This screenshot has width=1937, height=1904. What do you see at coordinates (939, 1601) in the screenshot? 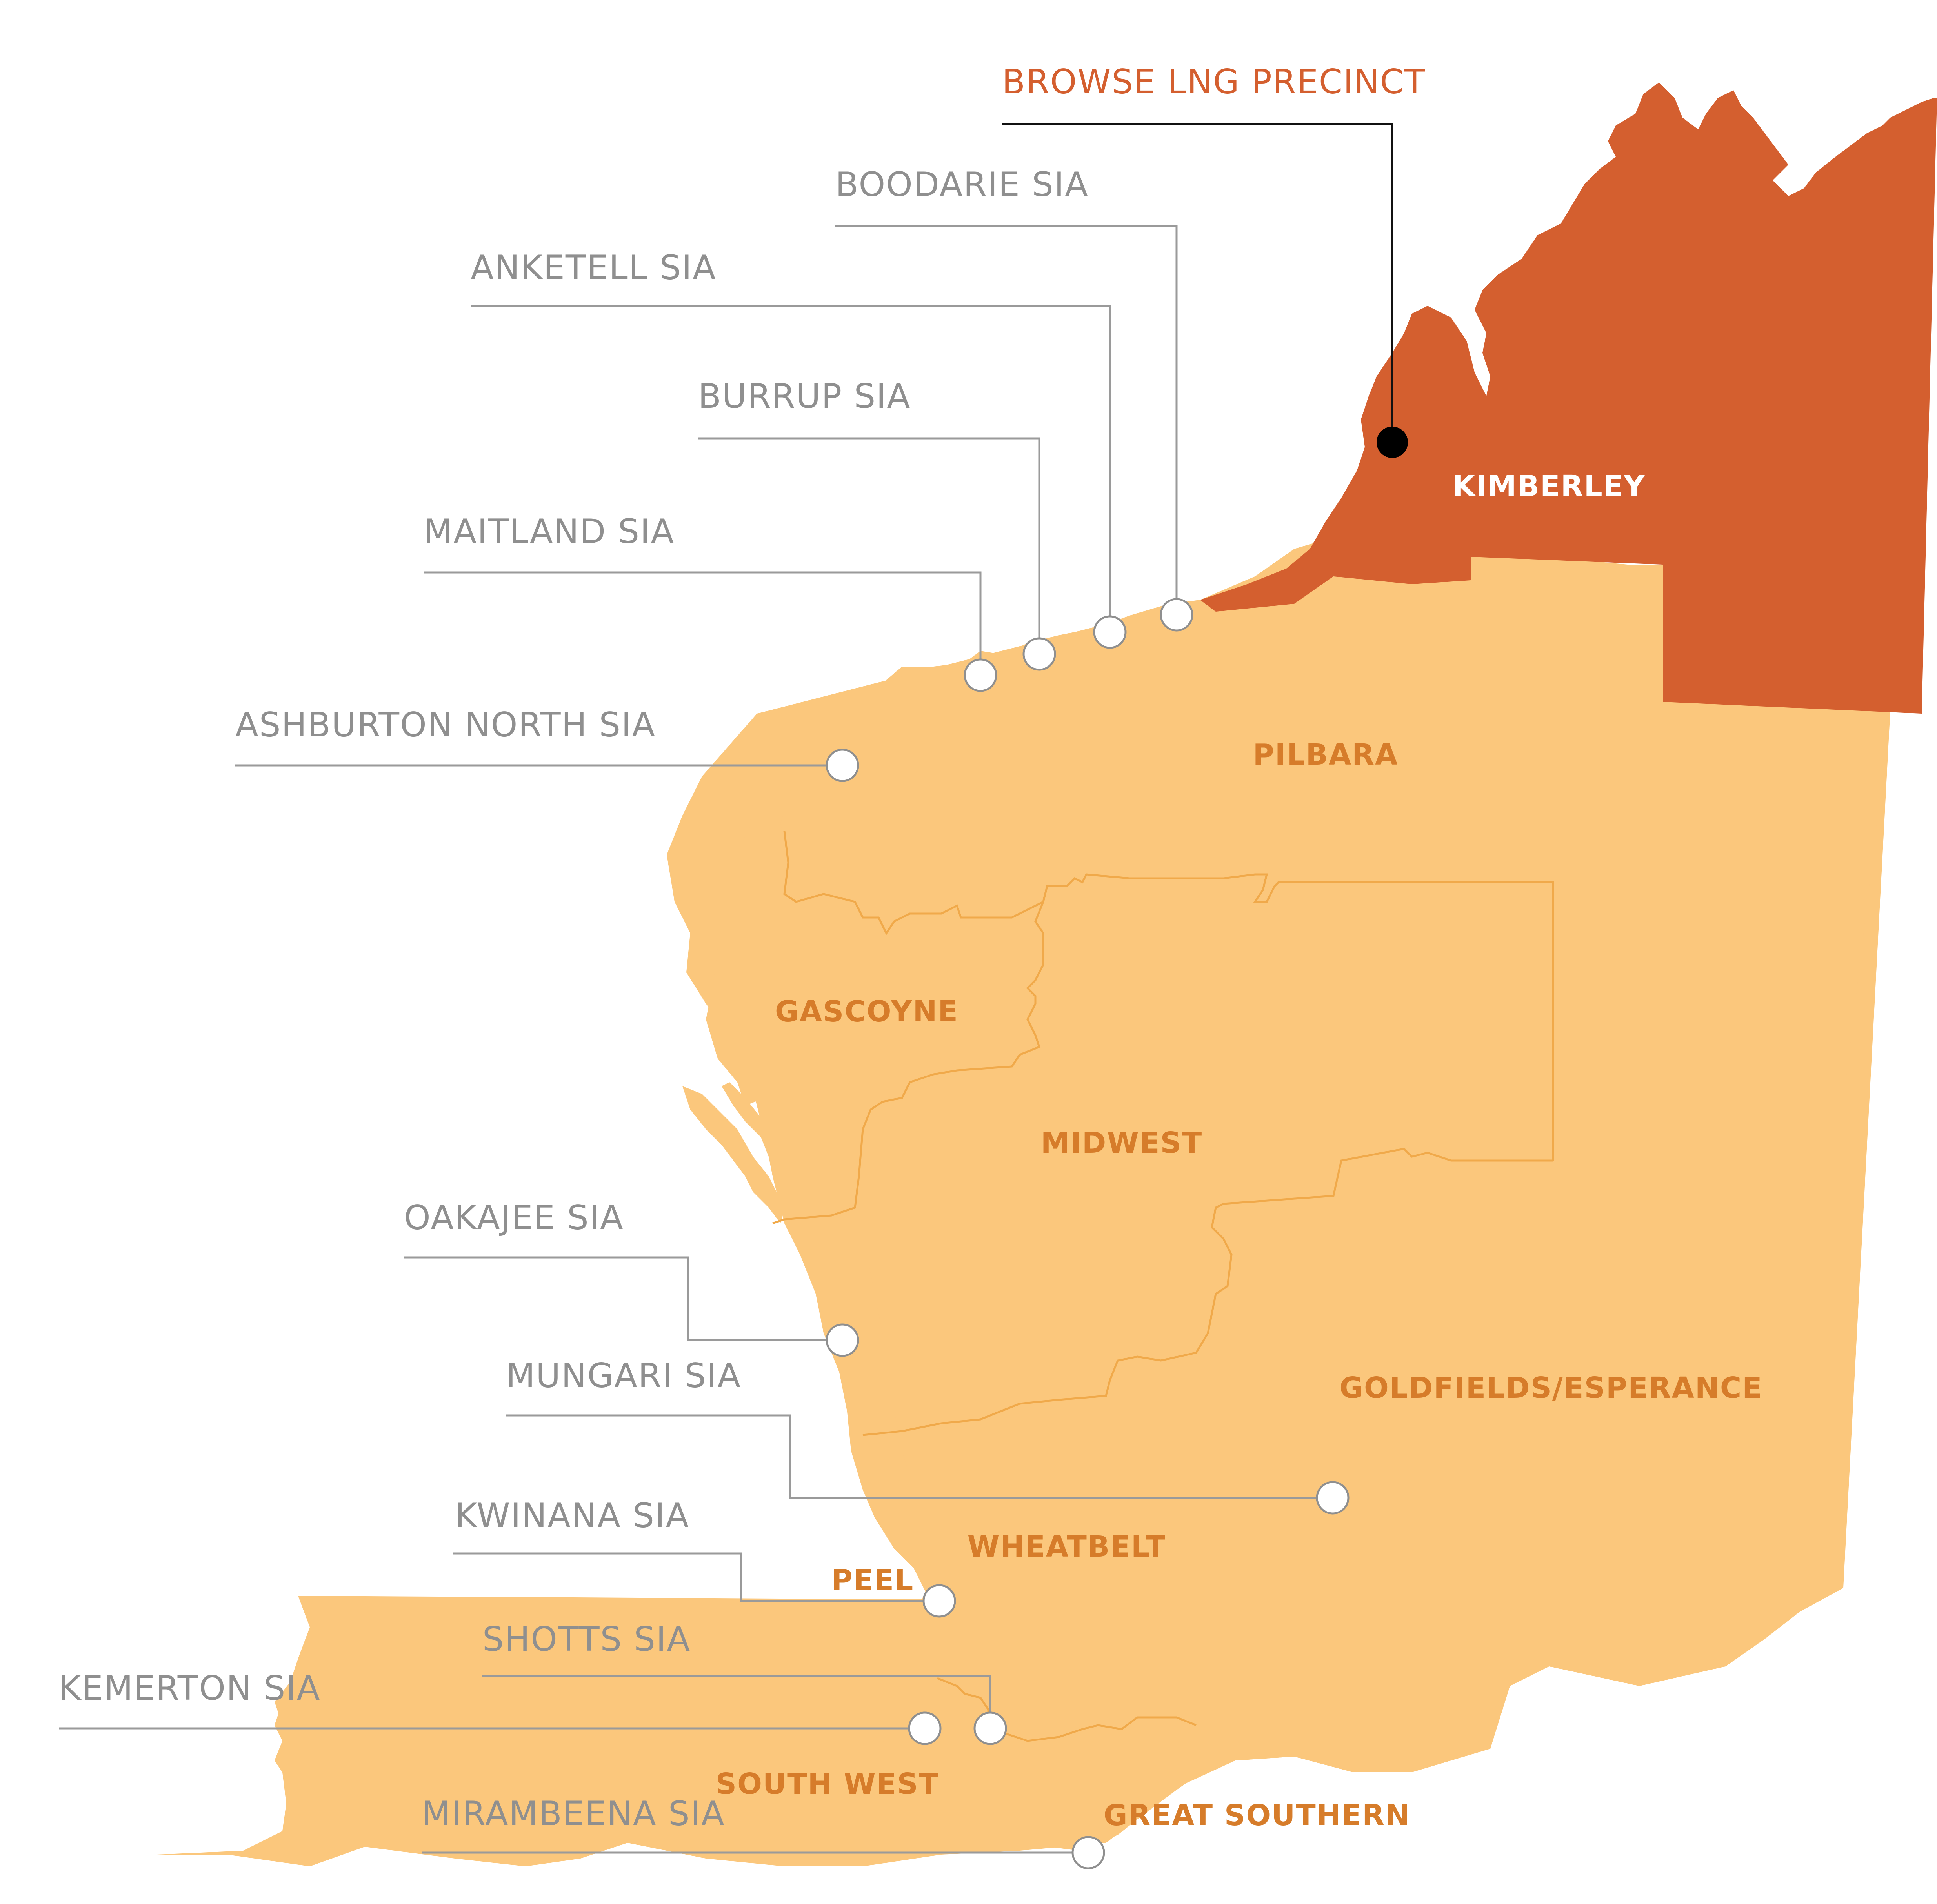
I see `marker-kwinana` at bounding box center [939, 1601].